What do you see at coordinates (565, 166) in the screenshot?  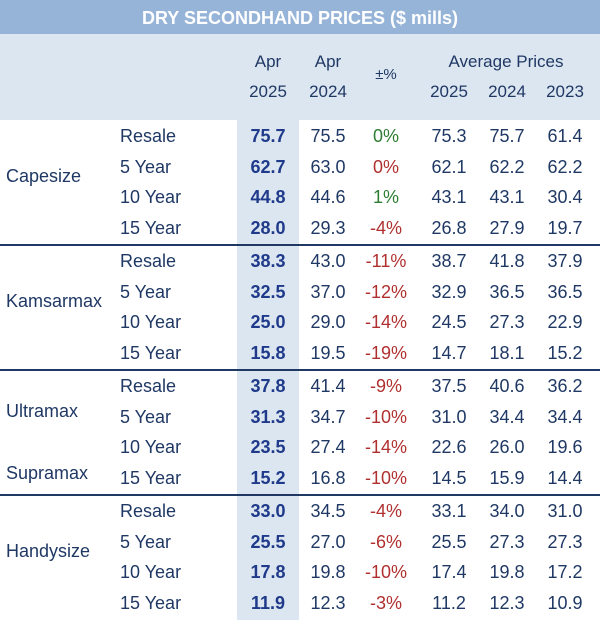 I see `cell-a2023: 62.2` at bounding box center [565, 166].